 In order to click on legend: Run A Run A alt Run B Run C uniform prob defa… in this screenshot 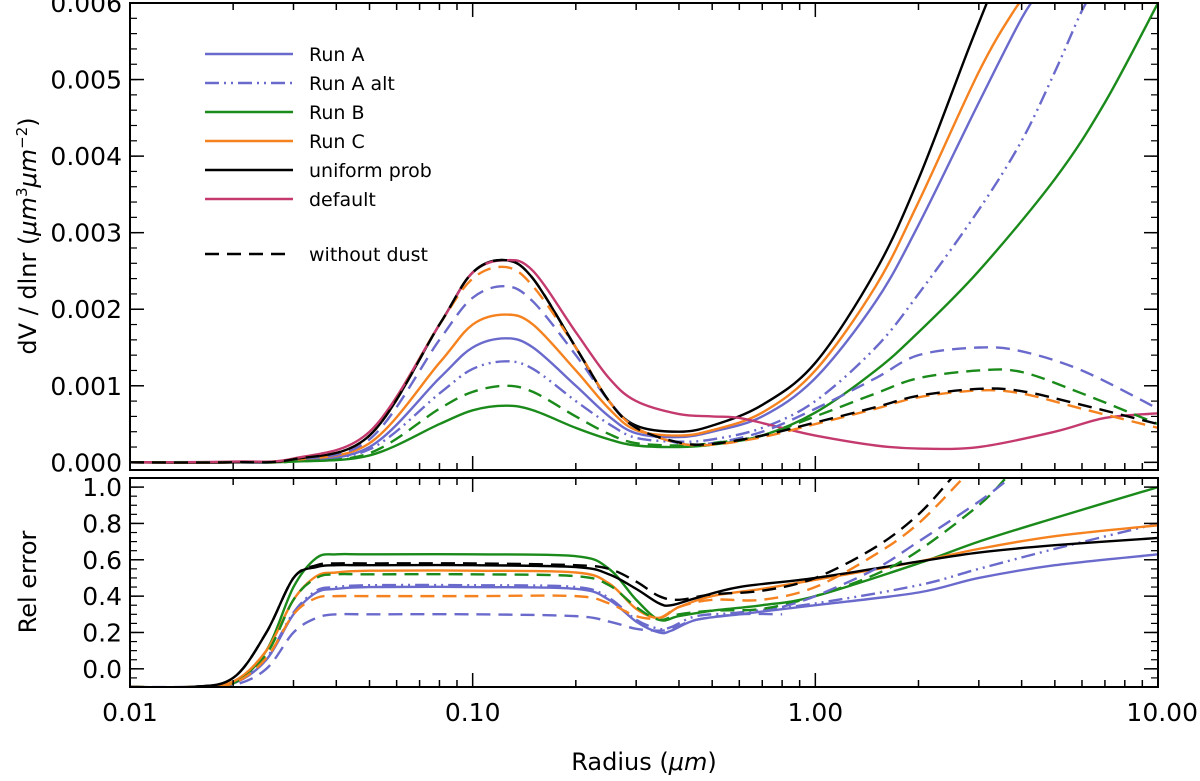, I will do `click(318, 155)`.